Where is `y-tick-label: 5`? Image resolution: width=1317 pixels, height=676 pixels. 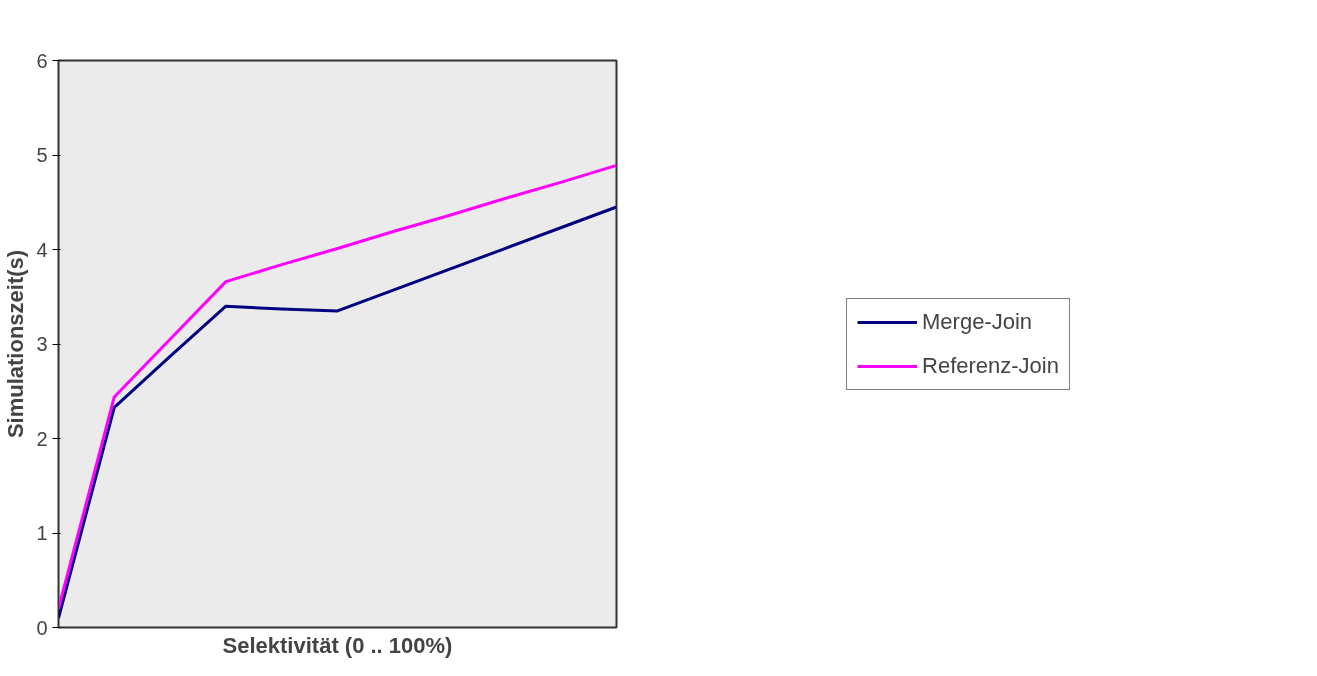
y-tick-label: 5 is located at coordinates (42, 155).